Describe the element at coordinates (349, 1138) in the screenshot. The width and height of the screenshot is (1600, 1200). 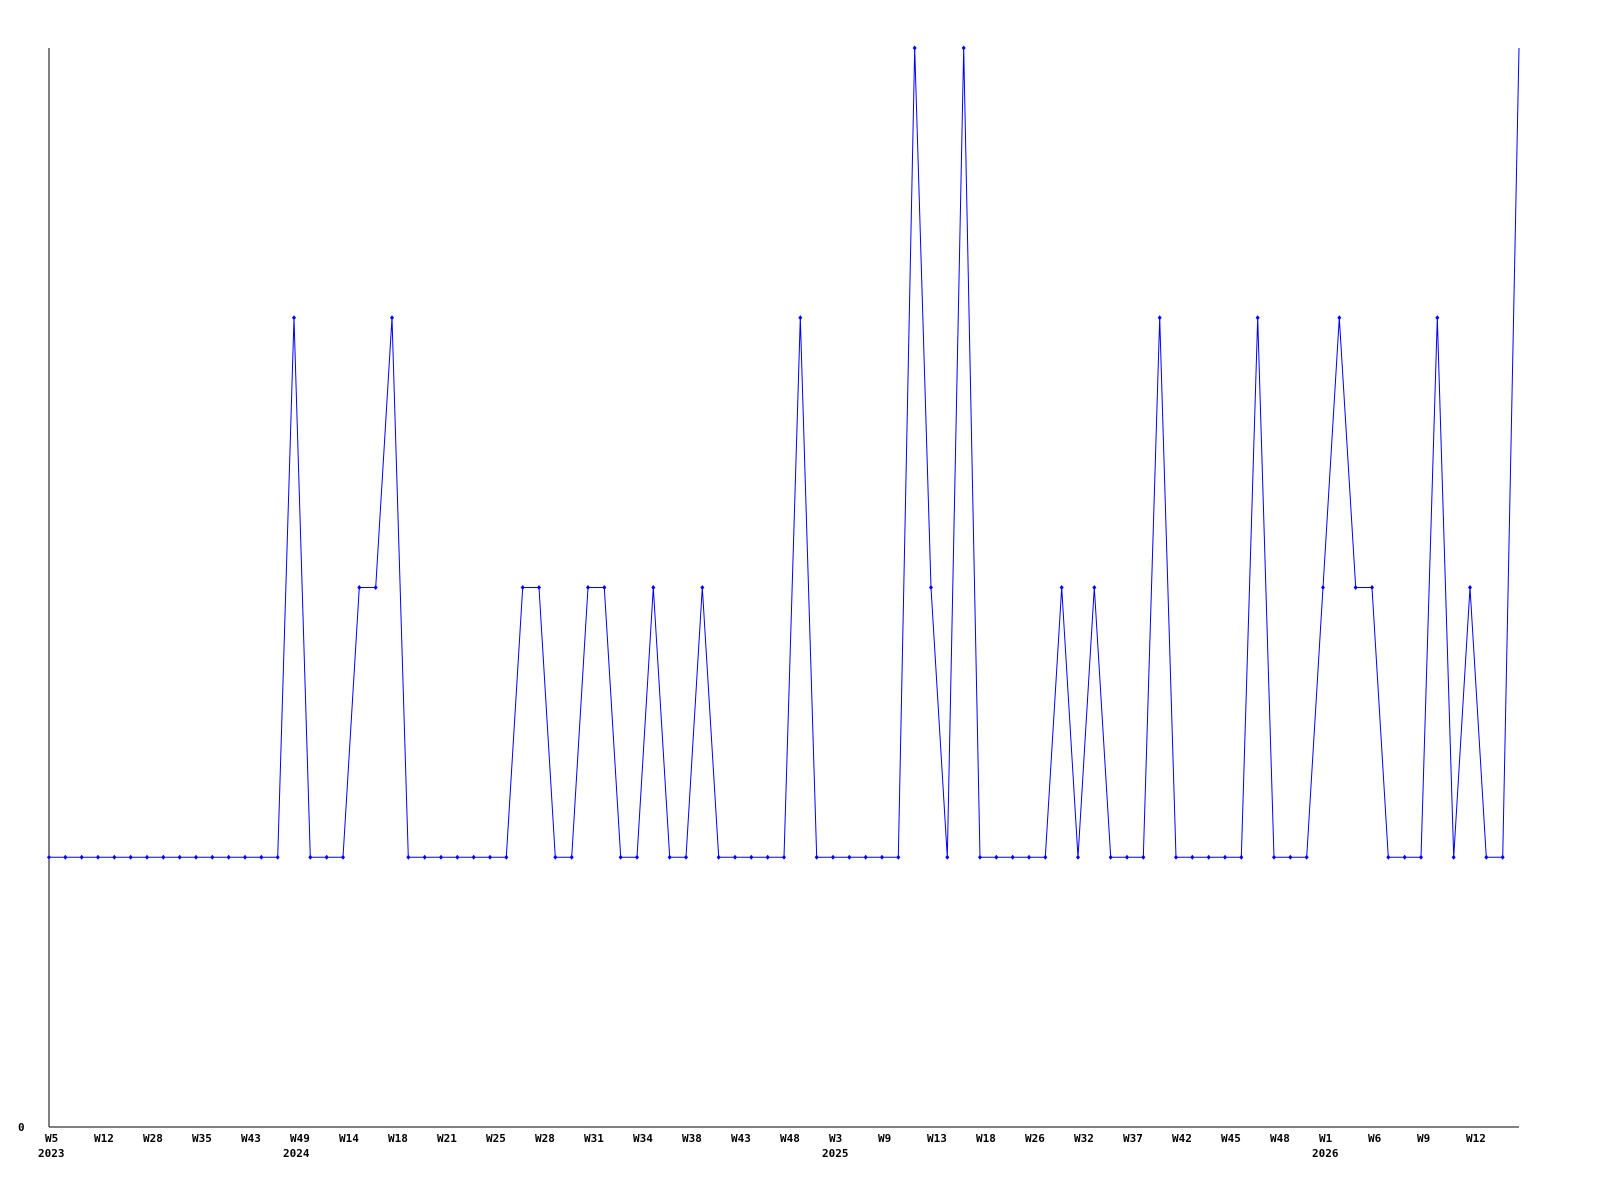
I see `x-tick-label: W14` at that location.